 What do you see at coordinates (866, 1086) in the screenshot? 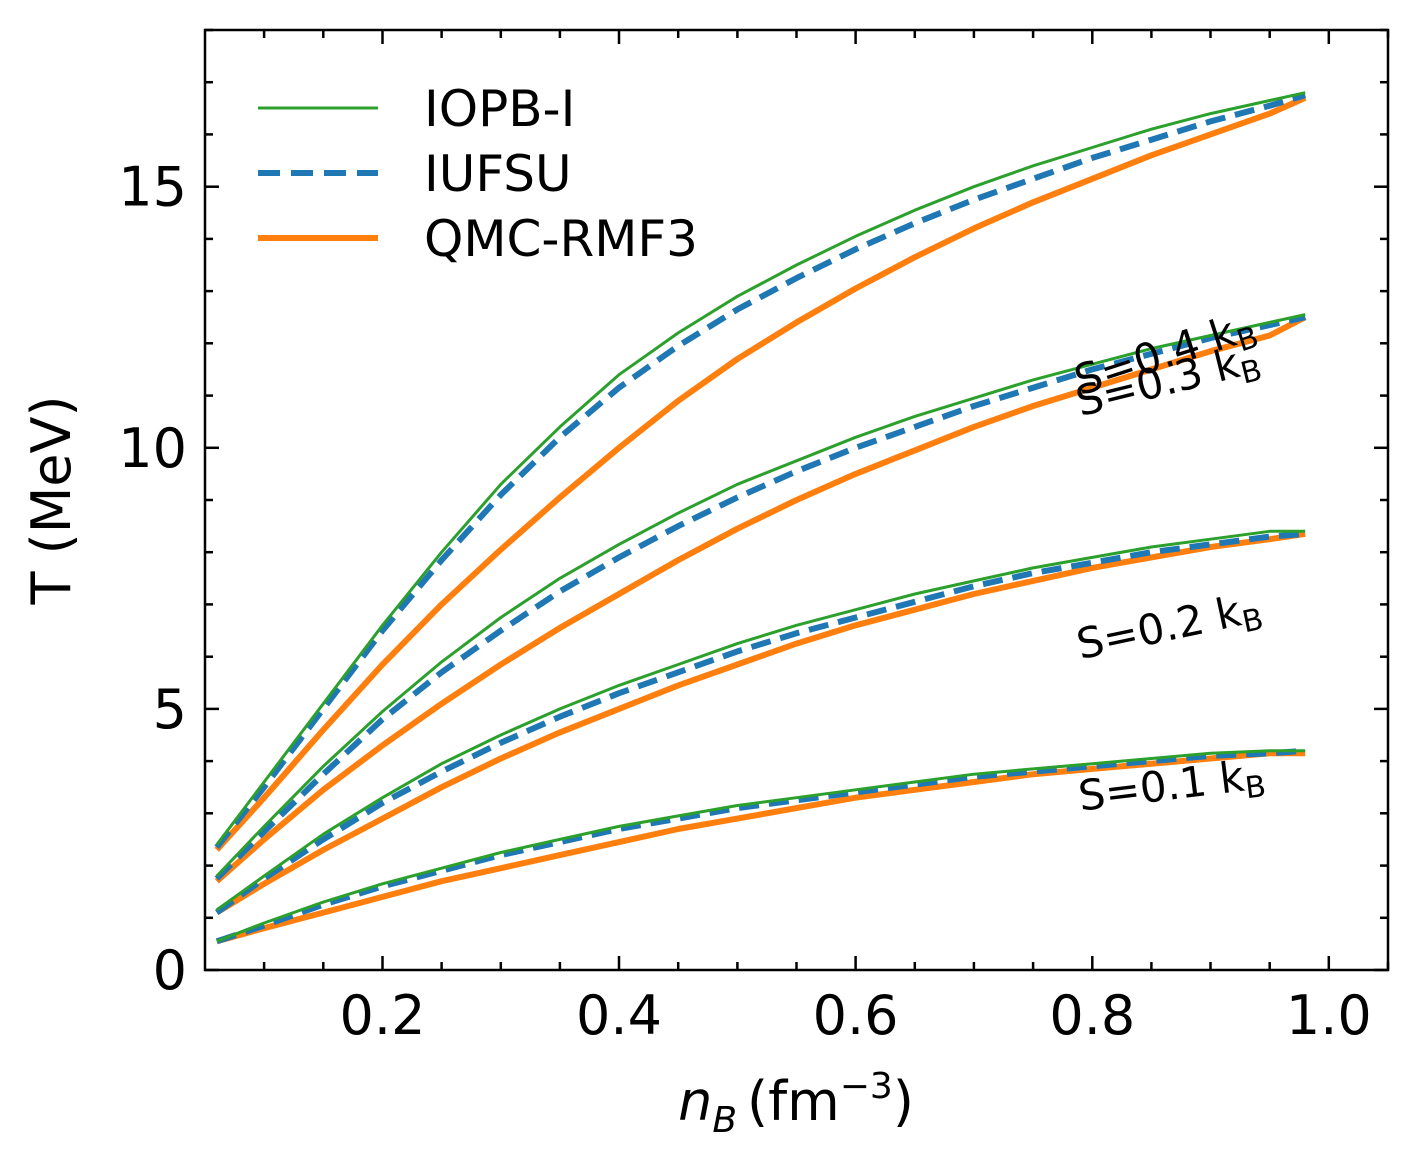
I see `x-axis-title-sup: −3` at bounding box center [866, 1086].